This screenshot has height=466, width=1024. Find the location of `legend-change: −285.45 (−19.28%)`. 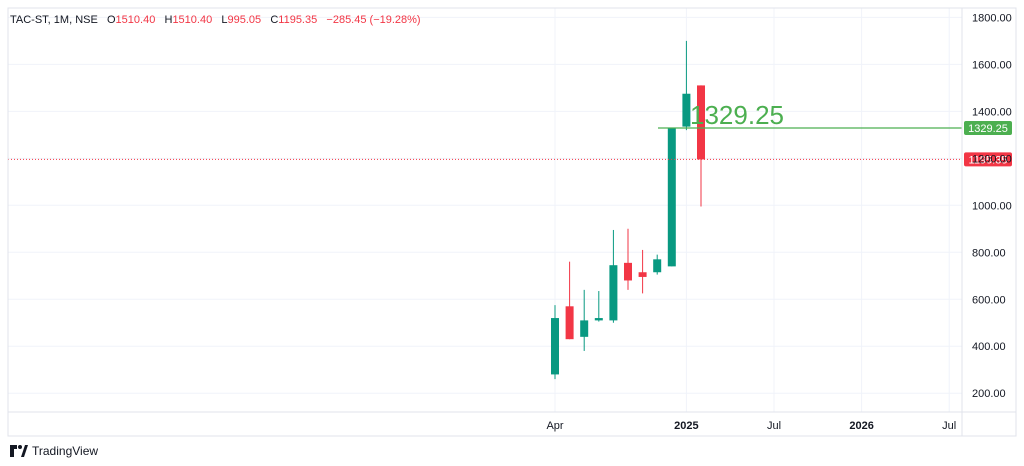

legend-change: −285.45 (−19.28%) is located at coordinates (373, 20).